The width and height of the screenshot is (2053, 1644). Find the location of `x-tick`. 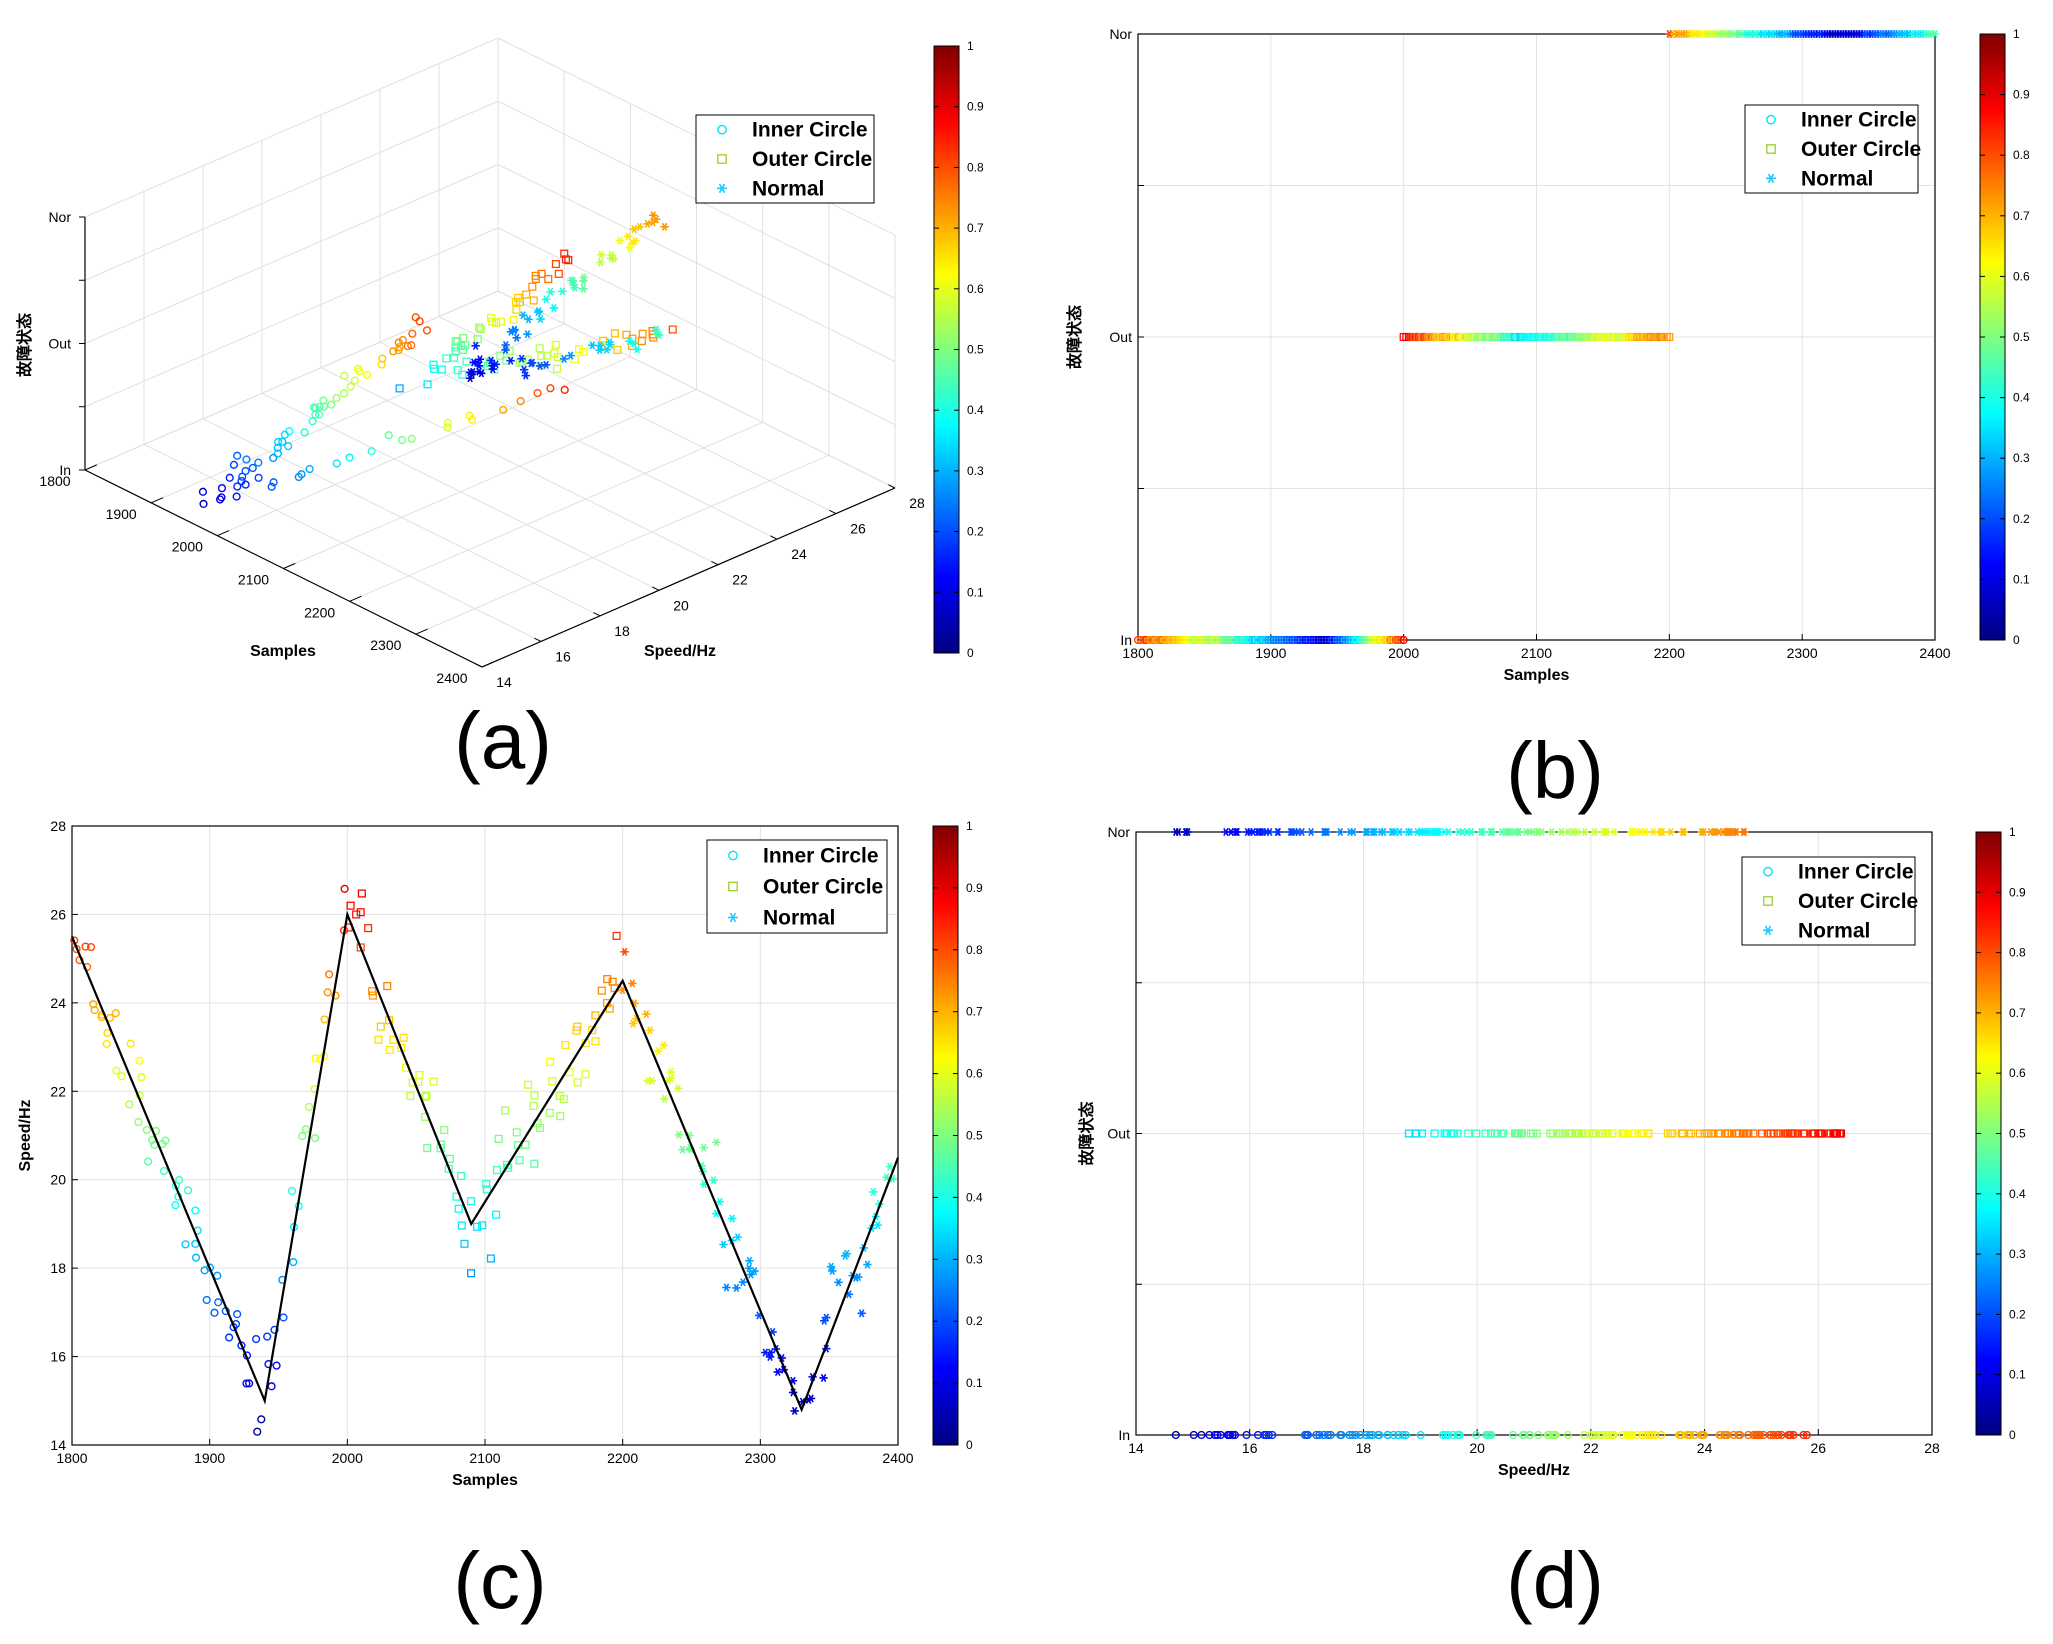

x-tick is located at coordinates (487, 664).